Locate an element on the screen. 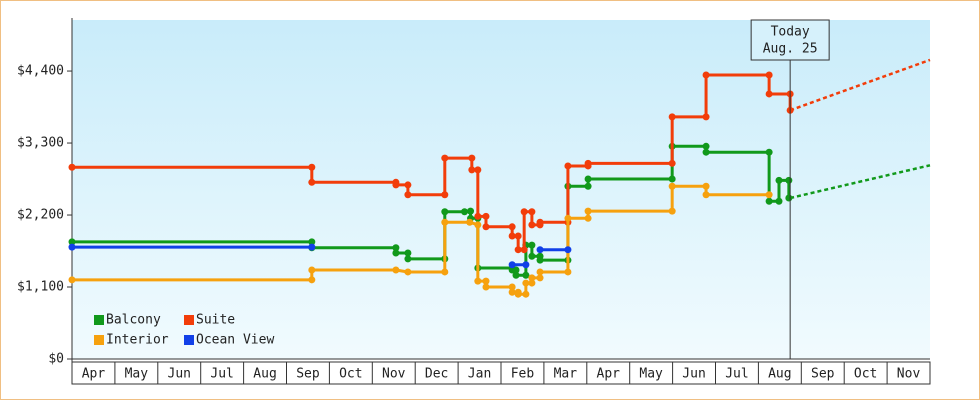 This screenshot has width=980, height=400. x-tick-label: Dec is located at coordinates (436, 374).